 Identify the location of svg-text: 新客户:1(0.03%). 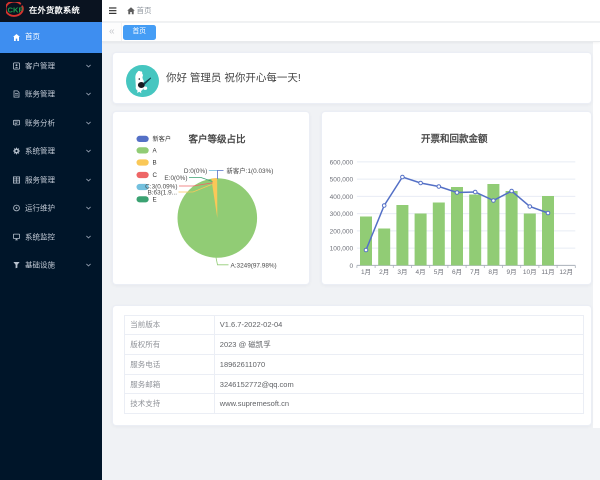
(250, 170).